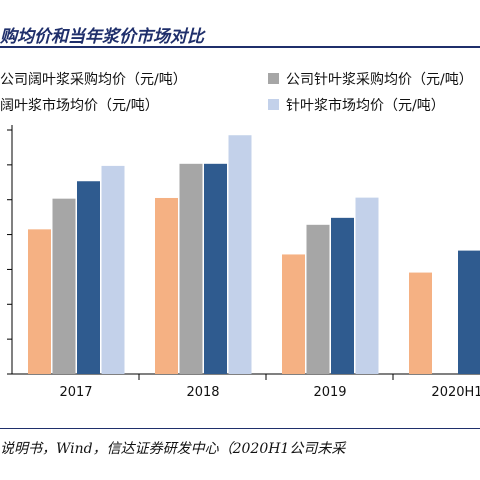  I want to click on chart-title-bar: 购均价和当年浆价市场对比, so click(240, 33).